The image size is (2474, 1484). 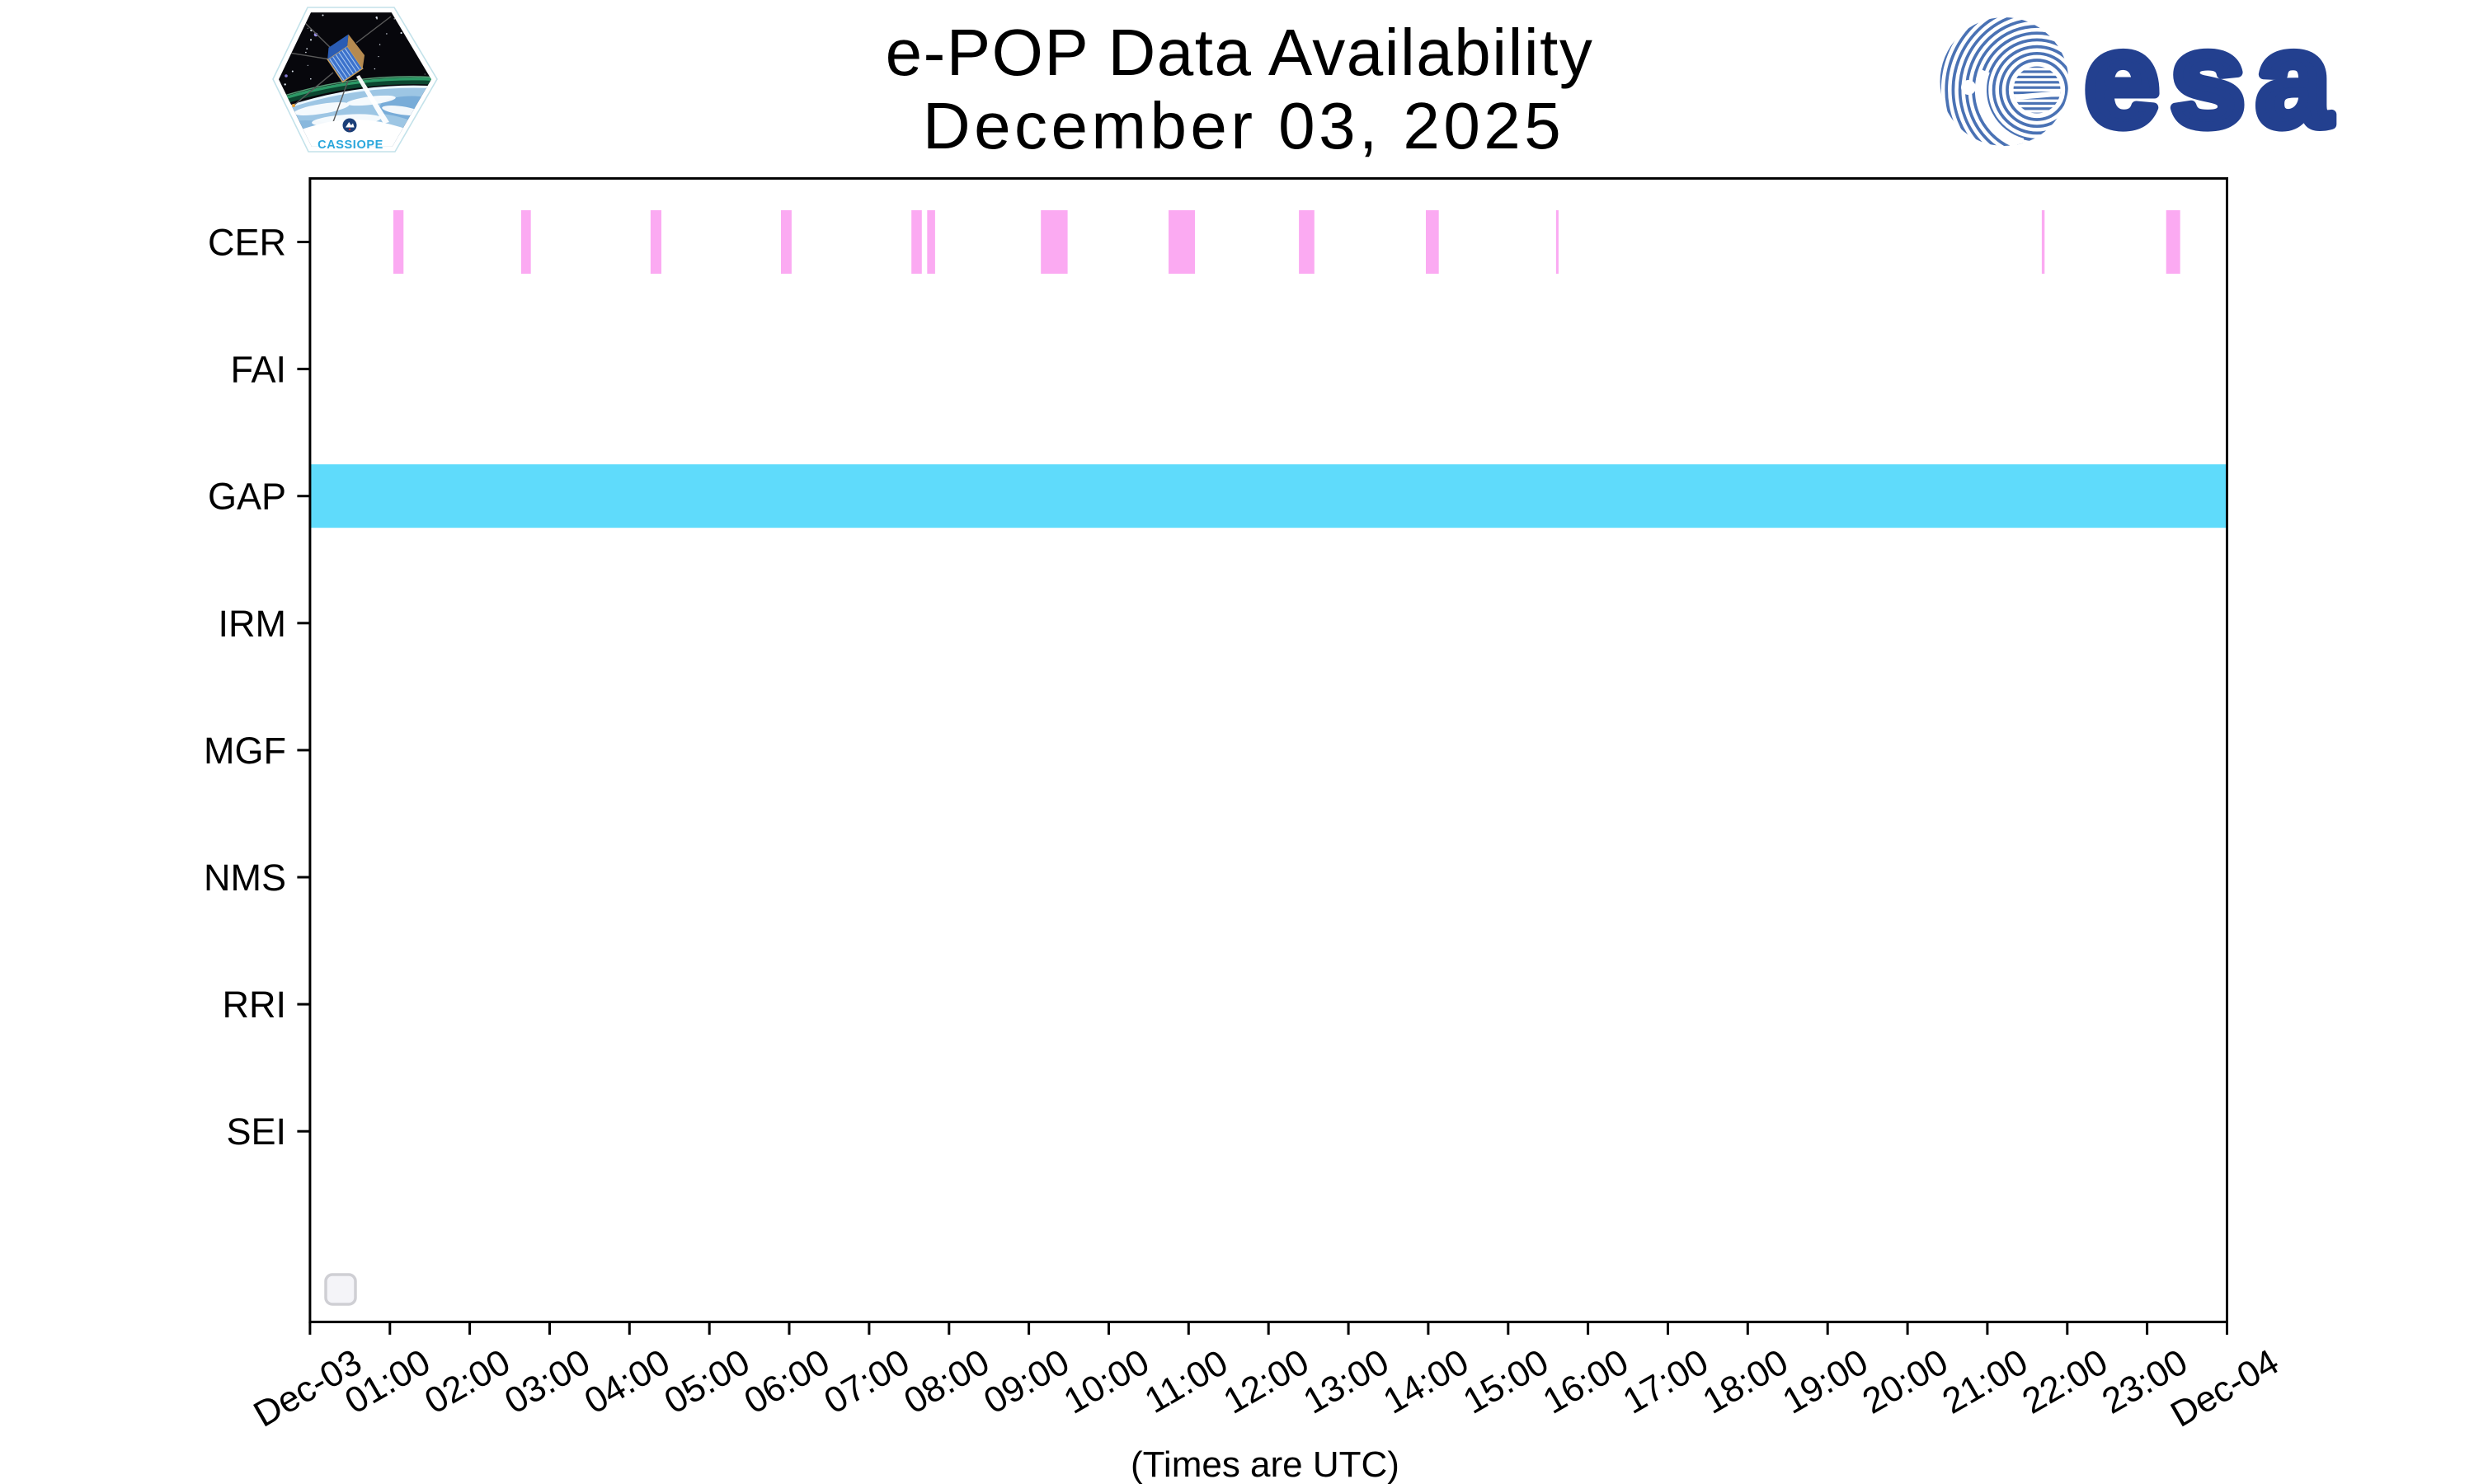 I want to click on svg-text: CASSIOPE, so click(x=350, y=145).